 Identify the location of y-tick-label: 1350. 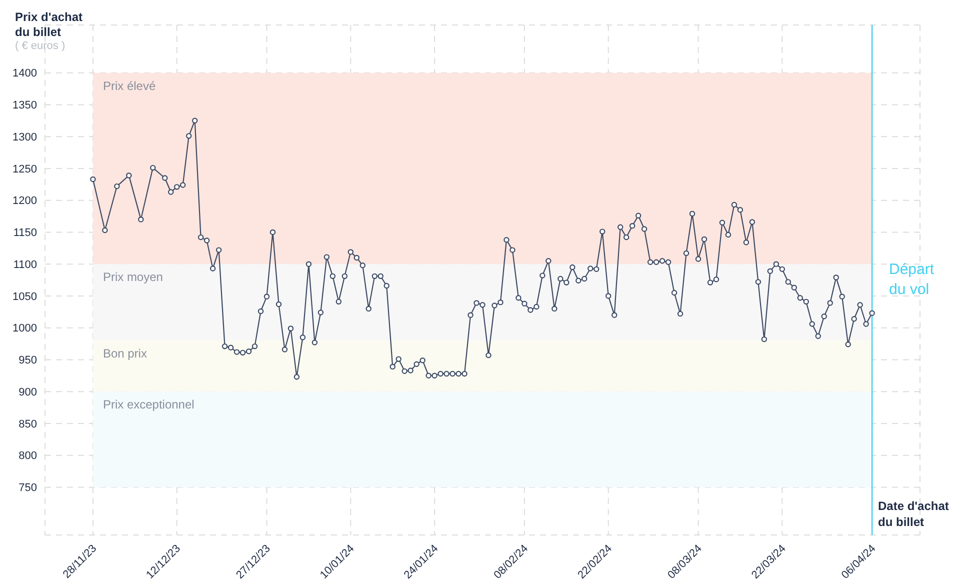
(24, 106).